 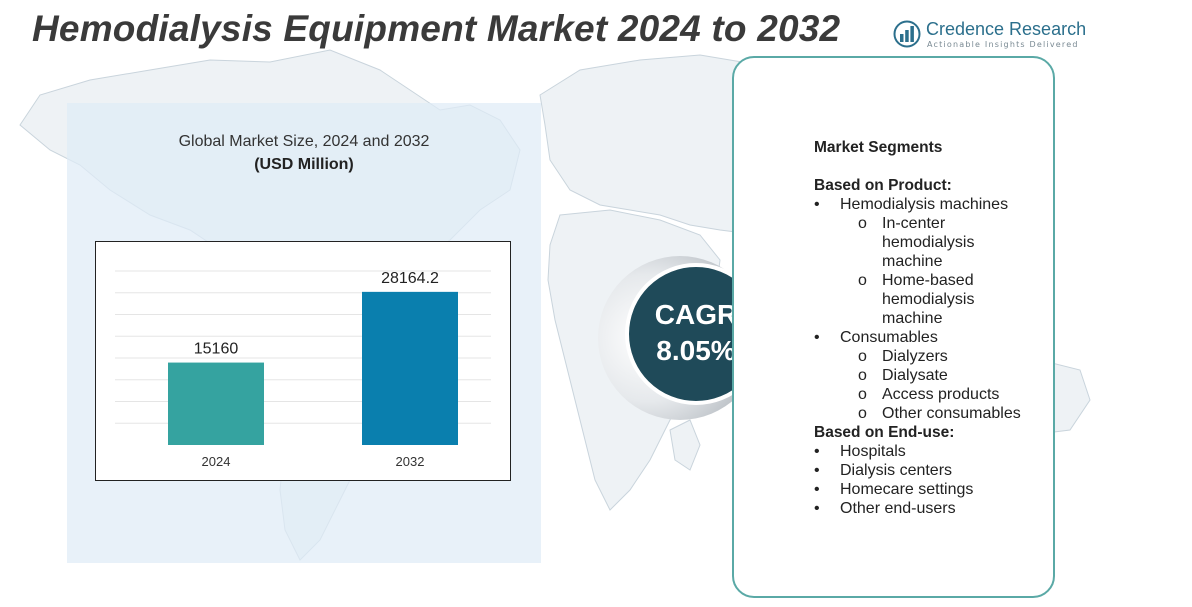 I want to click on segment-dialysis-centers: Dialysis centers, so click(x=896, y=470).